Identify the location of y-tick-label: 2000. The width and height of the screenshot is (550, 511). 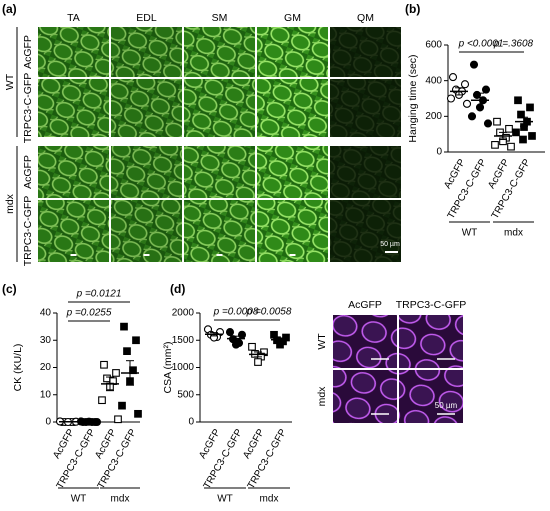
(183, 313).